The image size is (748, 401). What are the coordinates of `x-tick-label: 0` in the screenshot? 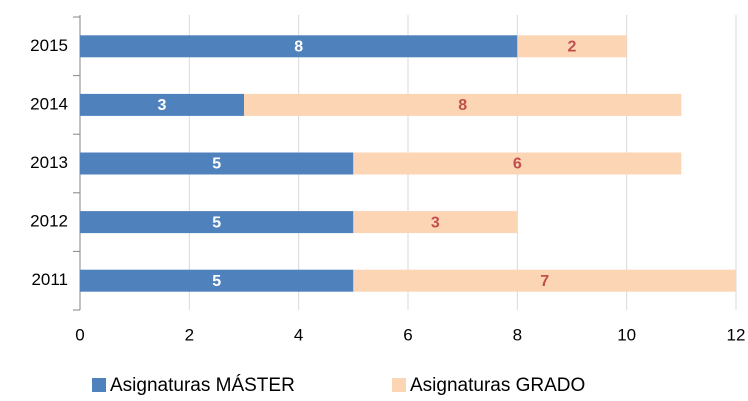 It's located at (79, 334).